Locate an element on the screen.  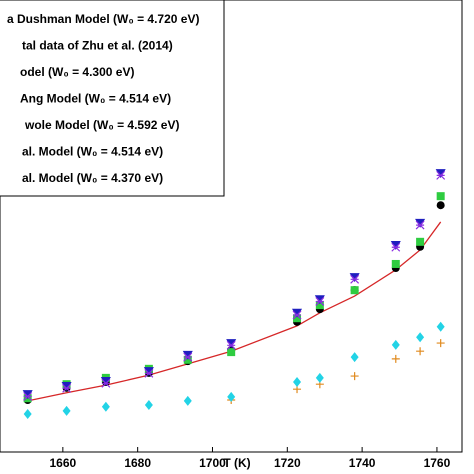
x-tick-label: 1740 is located at coordinates (362, 463).